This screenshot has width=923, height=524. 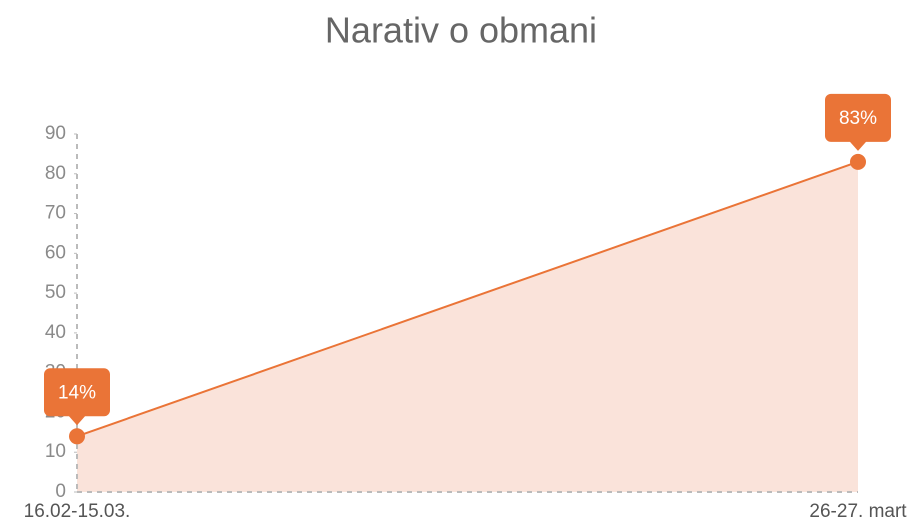 What do you see at coordinates (77, 392) in the screenshot?
I see `value-label: 14%` at bounding box center [77, 392].